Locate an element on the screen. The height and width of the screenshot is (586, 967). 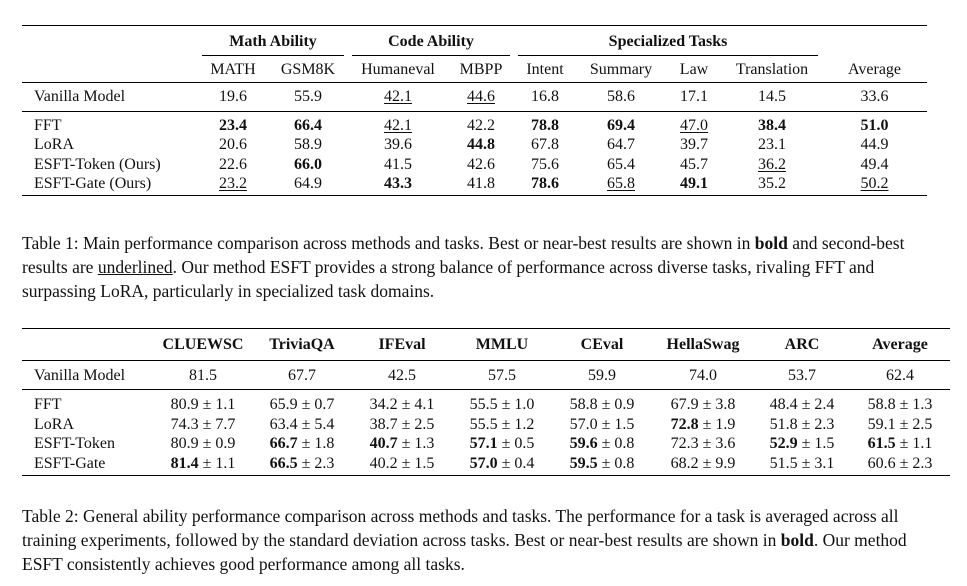
cell-mean: 59.9 is located at coordinates (602, 375).